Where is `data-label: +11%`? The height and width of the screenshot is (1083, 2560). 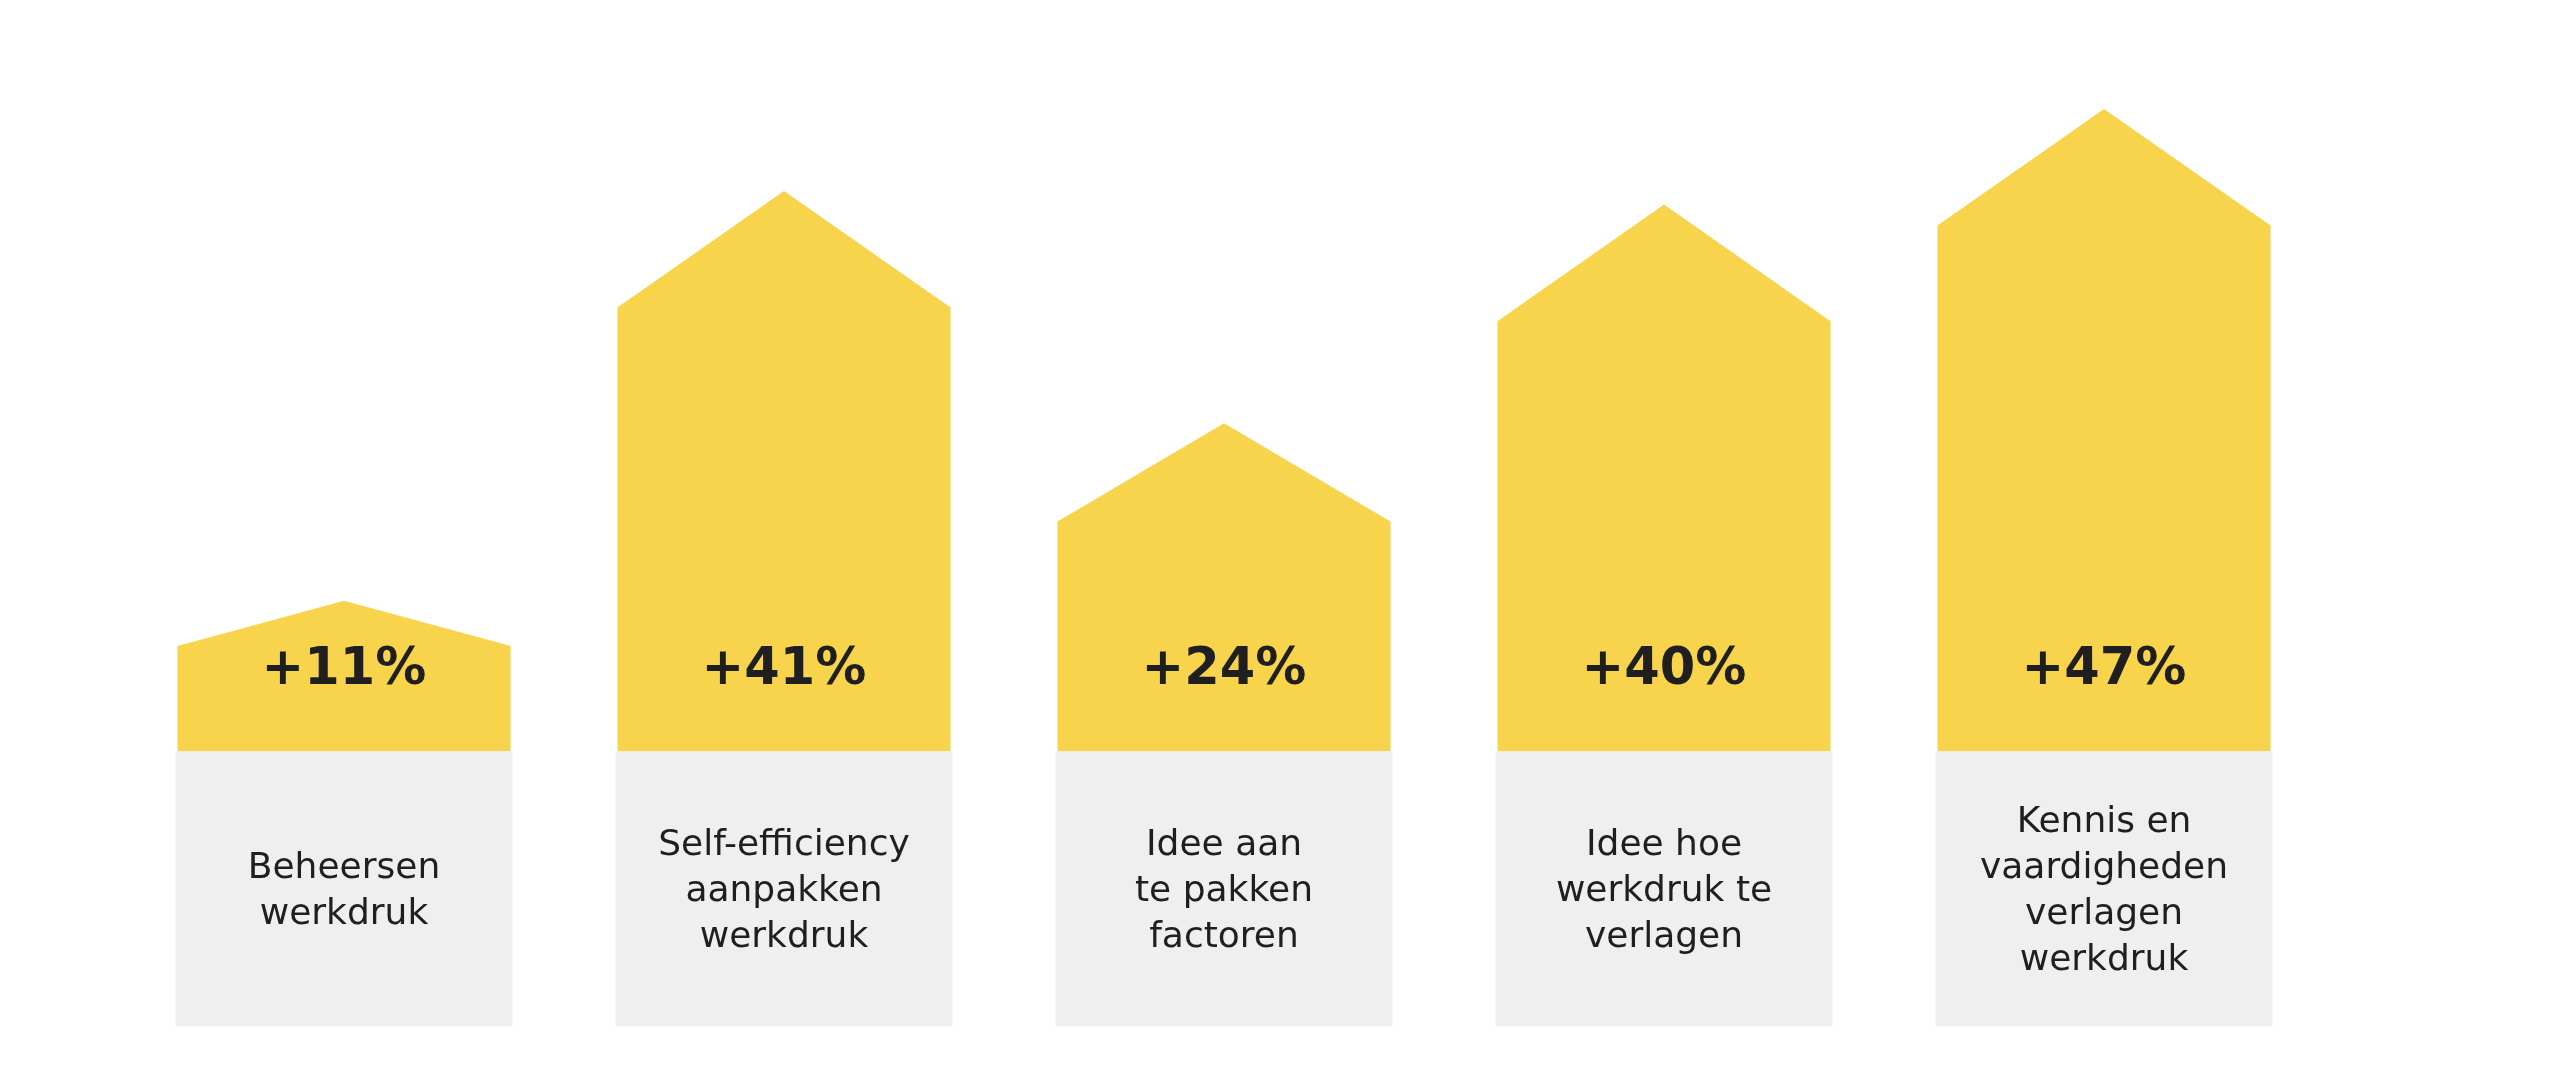 data-label: +11% is located at coordinates (344, 667).